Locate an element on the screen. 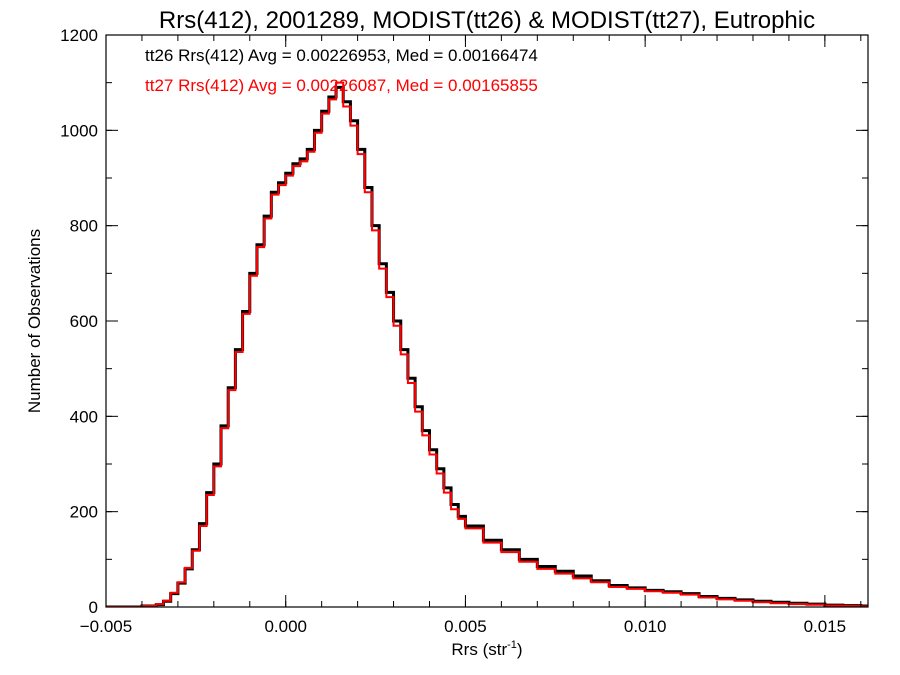 This screenshot has width=900, height=675. x-tick-label: 0.010 is located at coordinates (645, 626).